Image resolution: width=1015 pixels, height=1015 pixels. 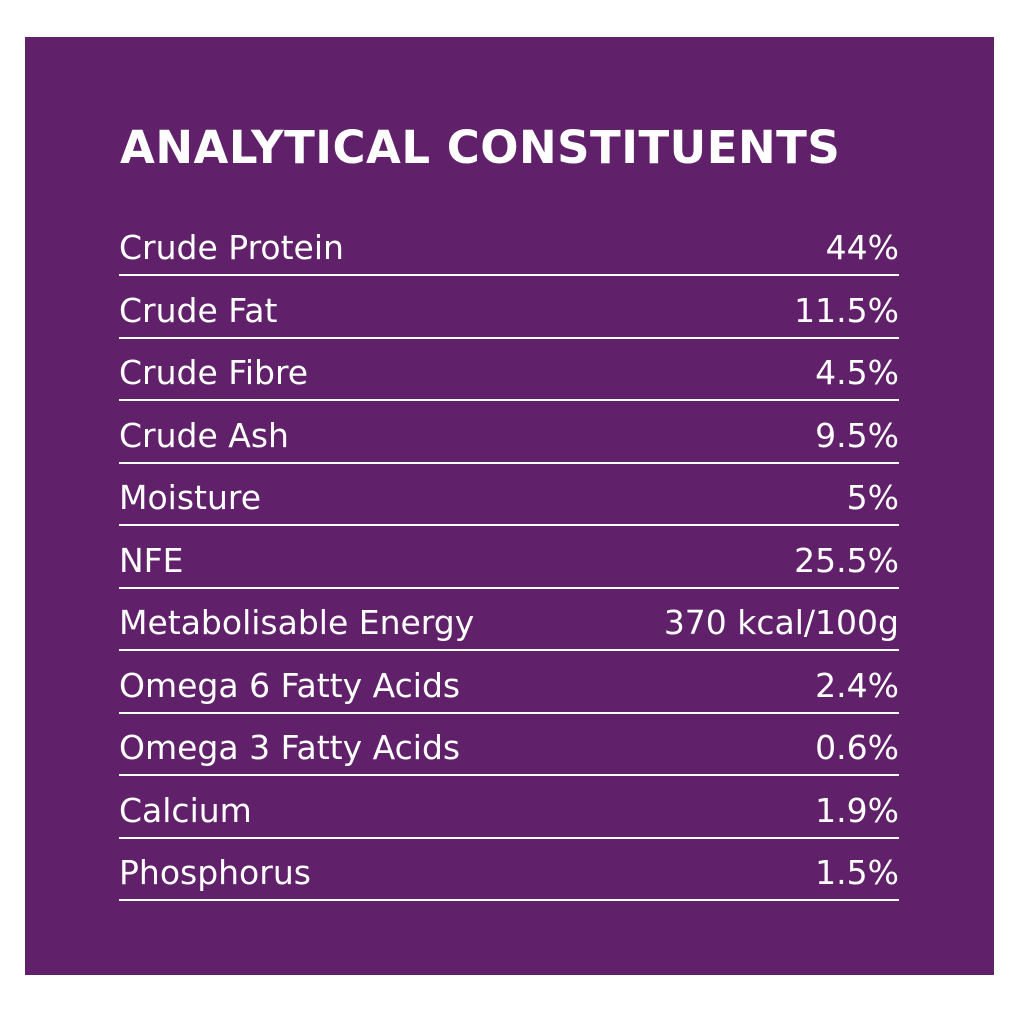 What do you see at coordinates (857, 685) in the screenshot?
I see `row-value: 2.4%` at bounding box center [857, 685].